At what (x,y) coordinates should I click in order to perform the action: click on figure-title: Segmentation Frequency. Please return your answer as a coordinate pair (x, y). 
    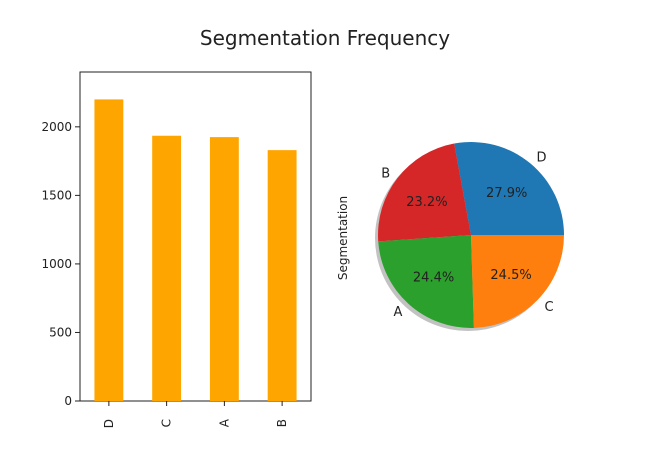
    Looking at the image, I should click on (325, 38).